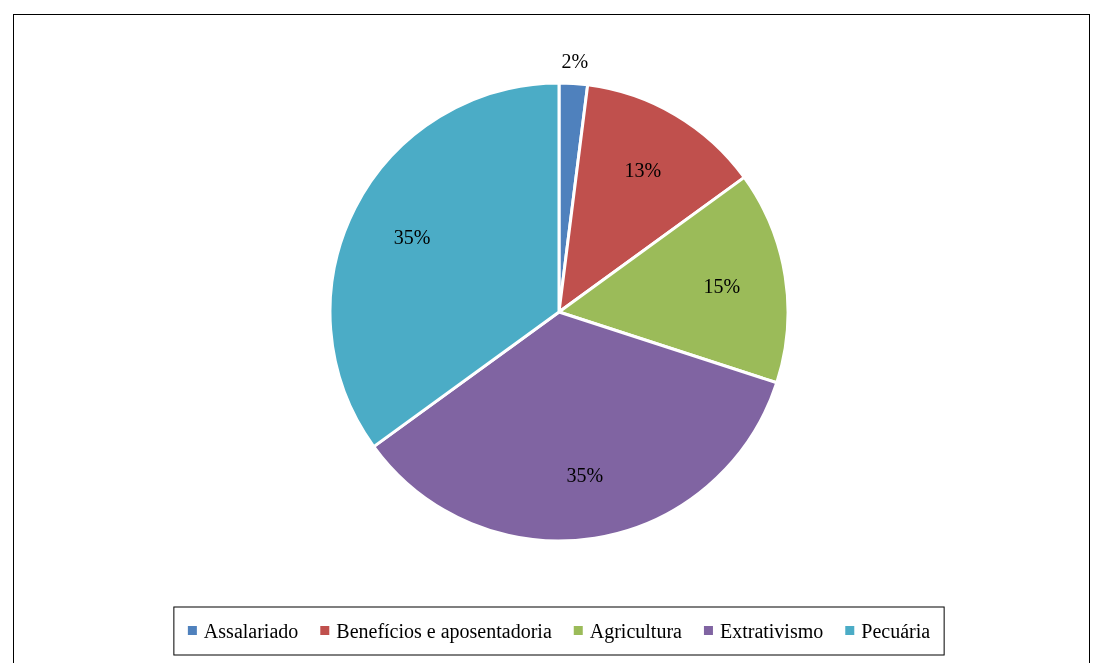 The image size is (1097, 663). I want to click on legend-label: Agricultura, so click(636, 631).